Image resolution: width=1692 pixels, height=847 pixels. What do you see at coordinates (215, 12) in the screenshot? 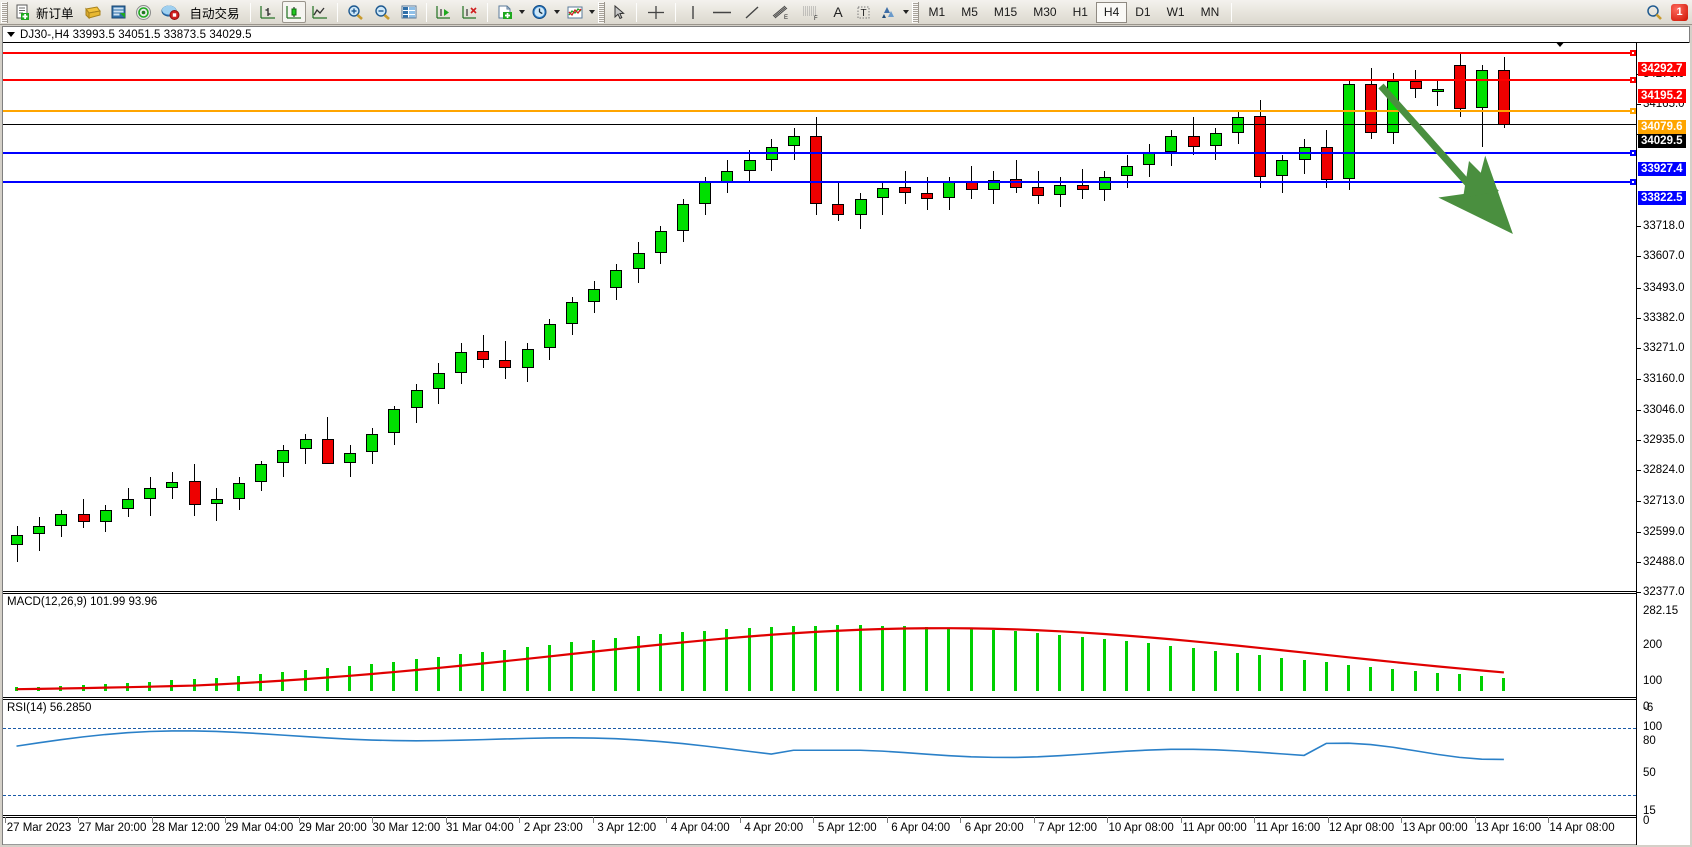
I see `auto-trading-button: 自动交易` at bounding box center [215, 12].